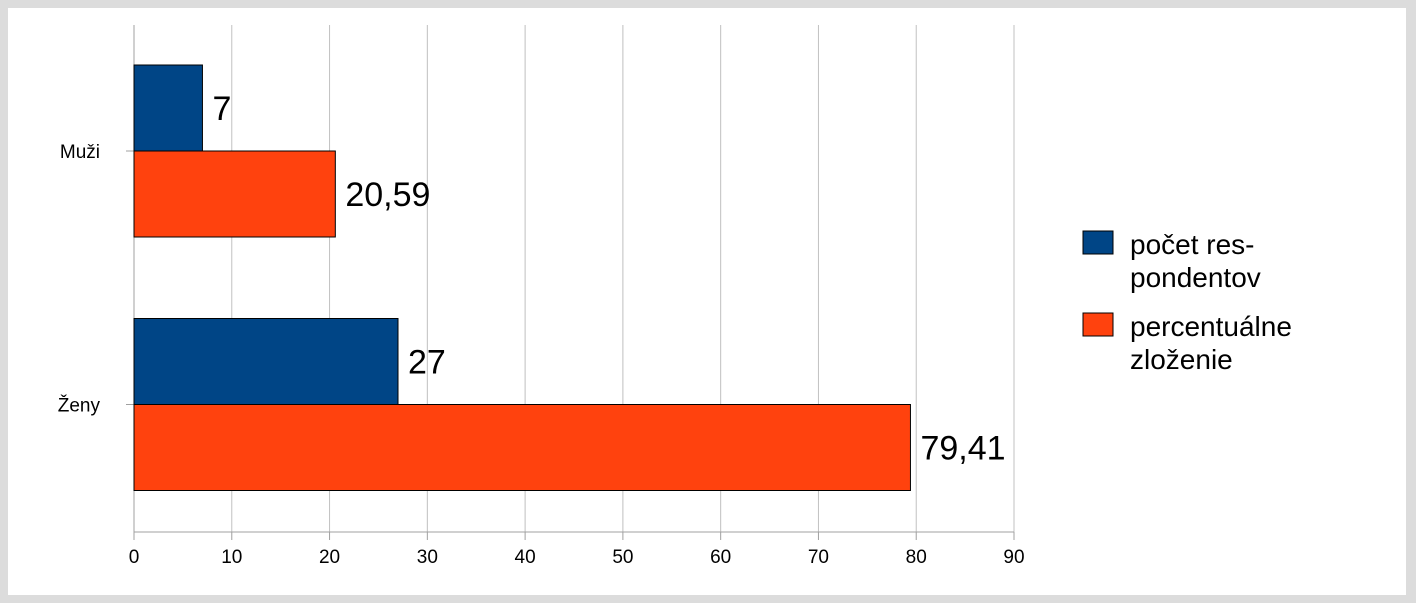  What do you see at coordinates (916, 557) in the screenshot?
I see `x-tick-label-80: 80` at bounding box center [916, 557].